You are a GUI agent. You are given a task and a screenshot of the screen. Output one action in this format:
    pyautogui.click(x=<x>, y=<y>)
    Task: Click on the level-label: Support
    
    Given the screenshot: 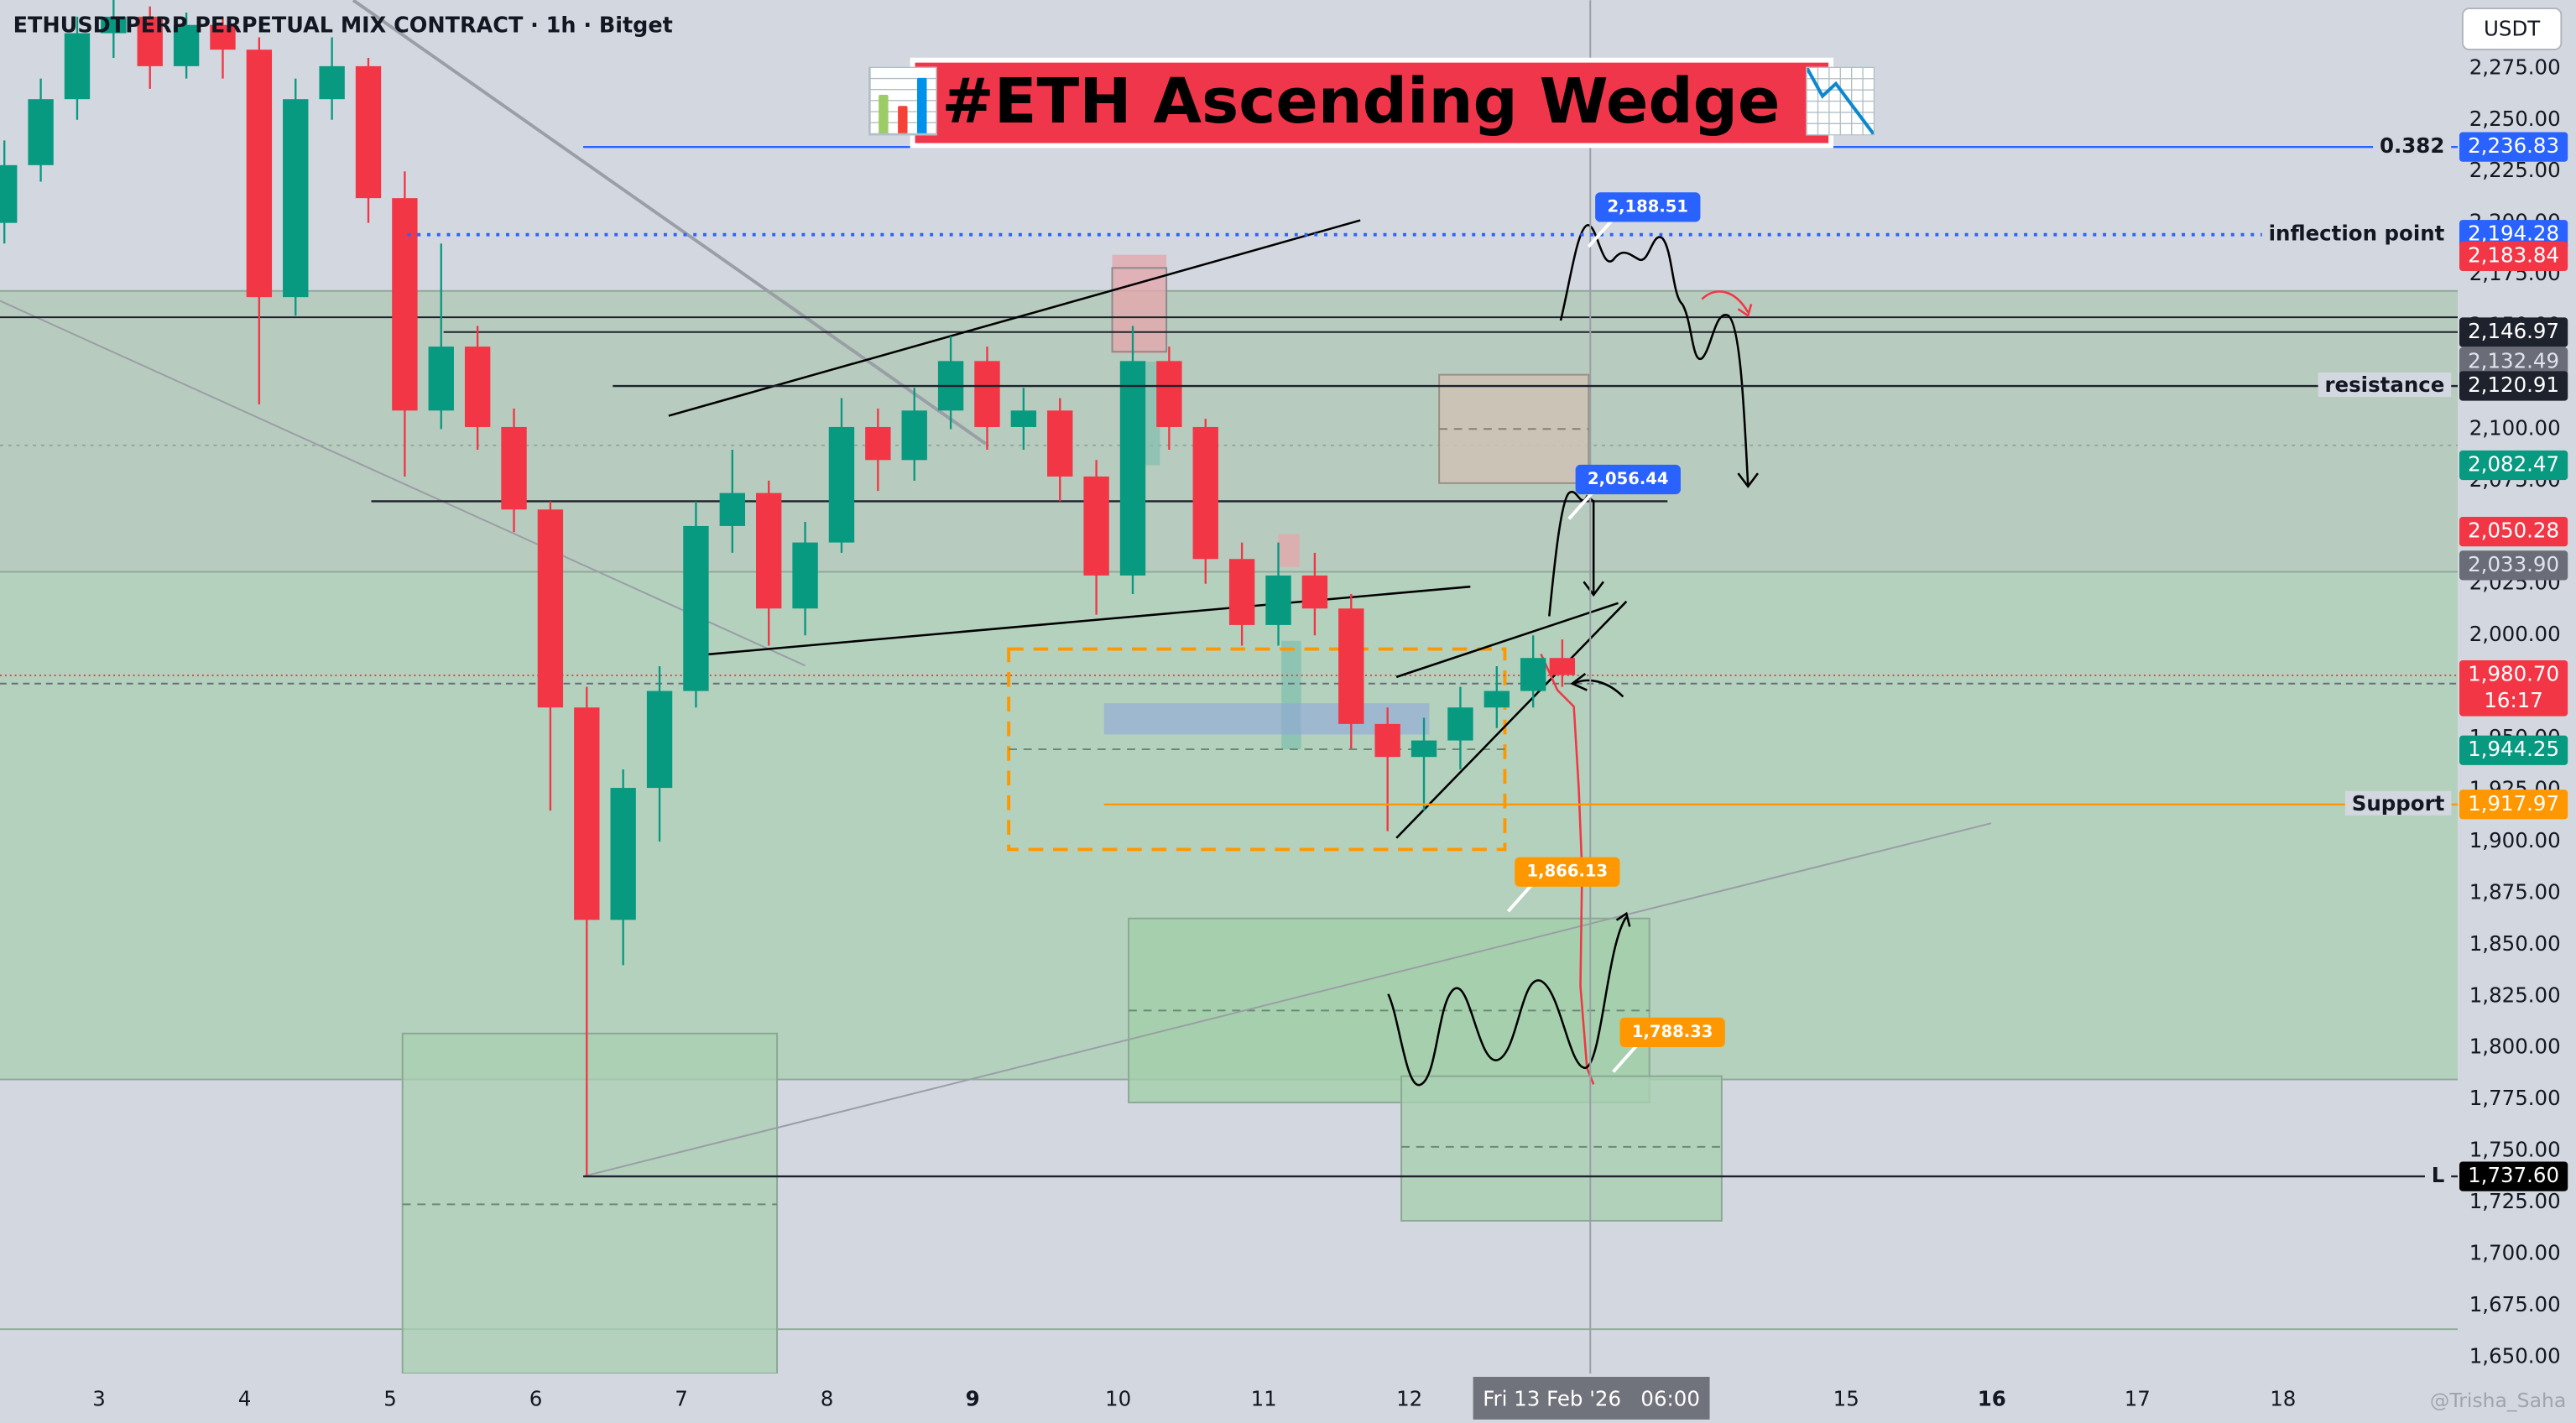 What is the action you would take?
    pyautogui.click(x=2398, y=803)
    